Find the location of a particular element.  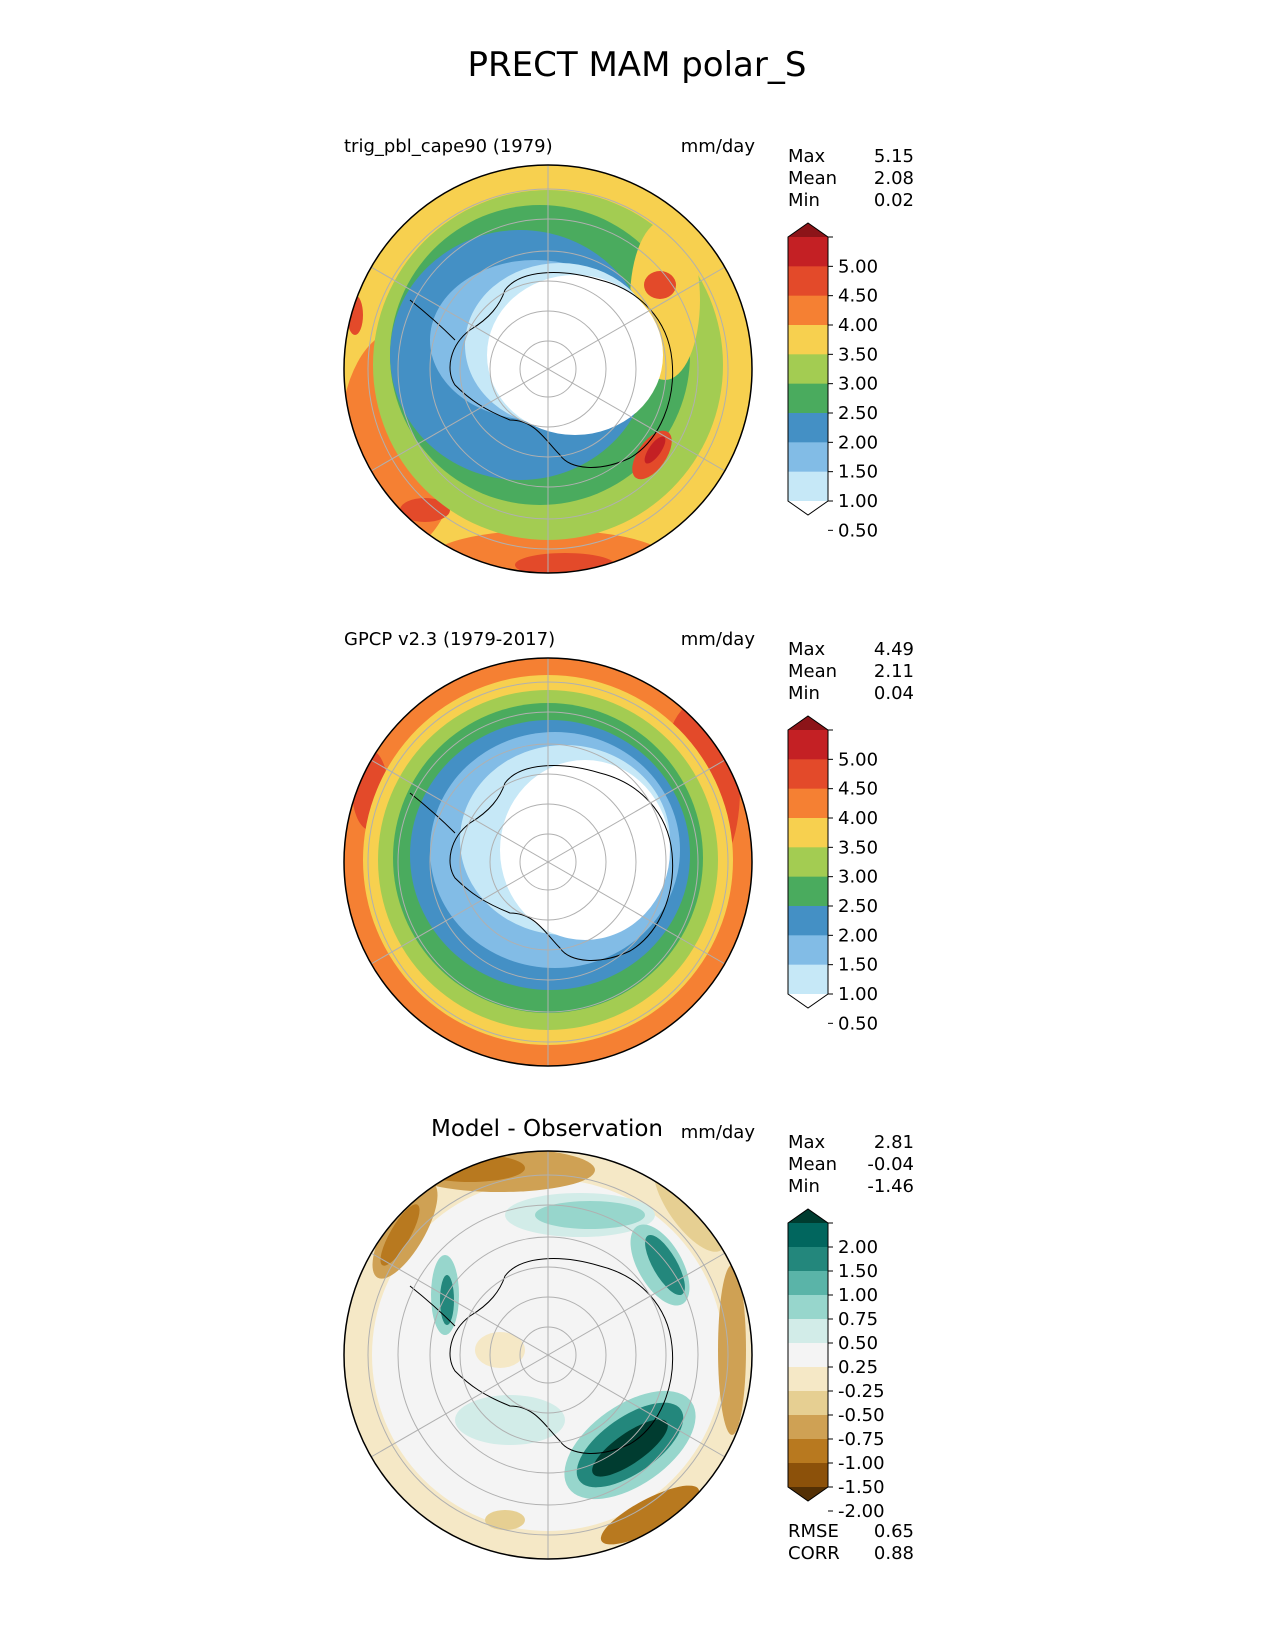

stat-value: 2.81 is located at coordinates (894, 1142).